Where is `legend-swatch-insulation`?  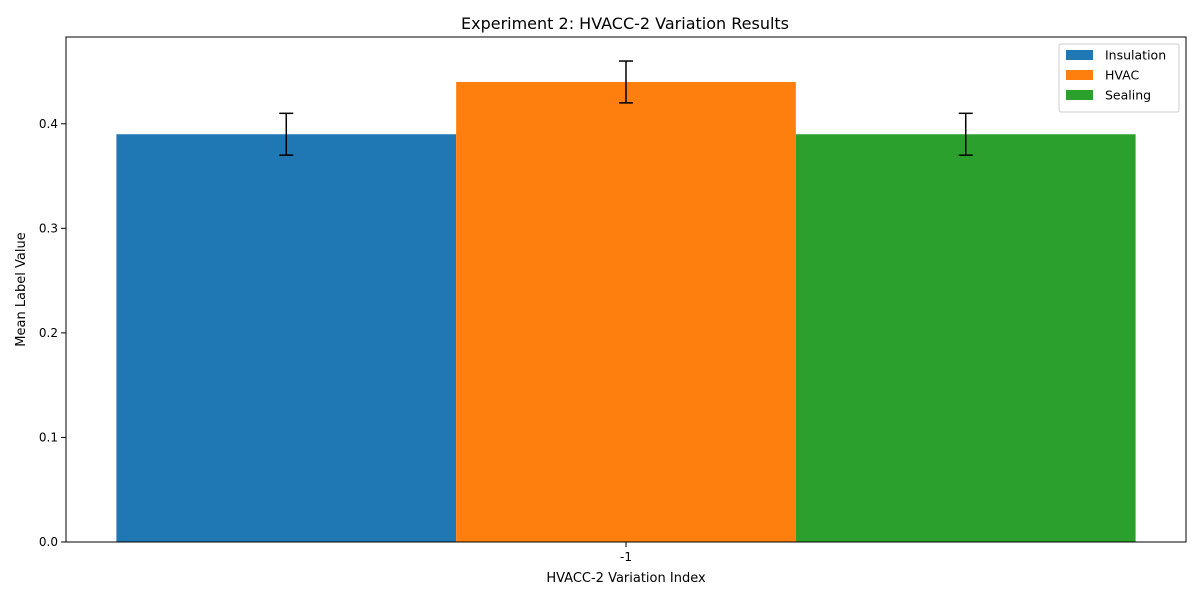
legend-swatch-insulation is located at coordinates (1079, 55).